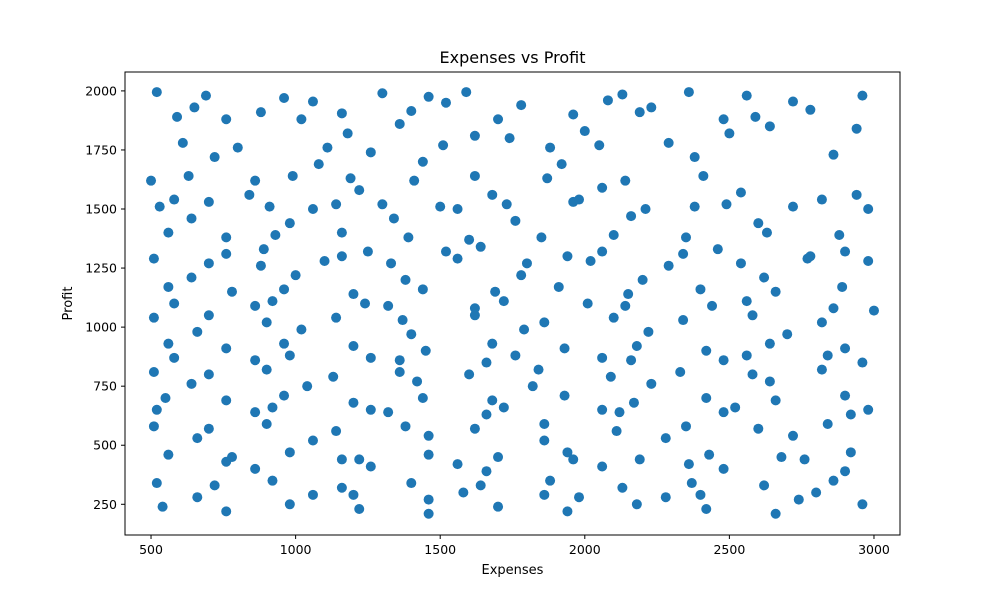  Describe the element at coordinates (513, 570) in the screenshot. I see `x-axis-label: Expenses` at that location.